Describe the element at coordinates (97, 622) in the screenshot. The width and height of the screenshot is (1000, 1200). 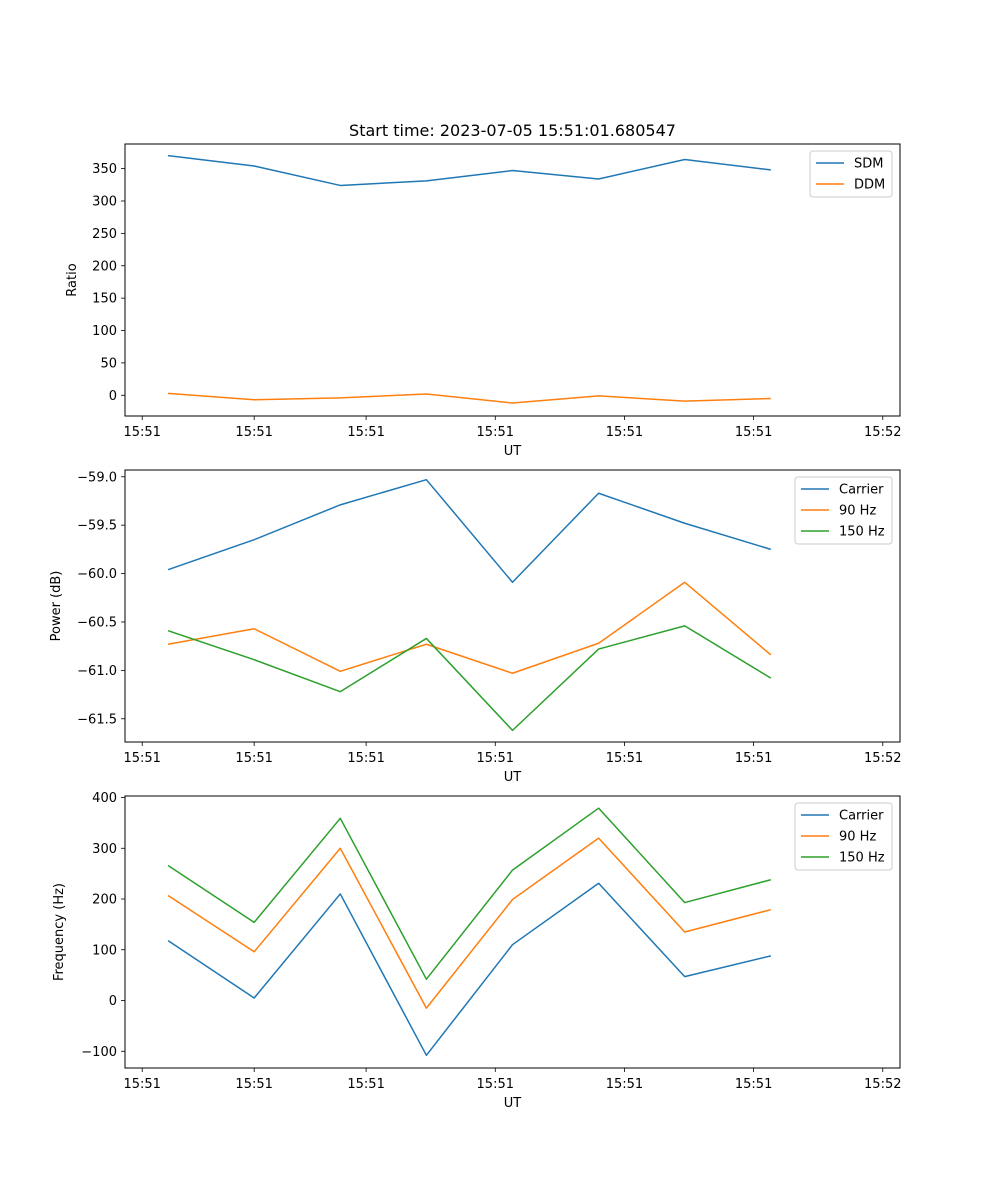
I see `y-tick-label: −60.5` at that location.